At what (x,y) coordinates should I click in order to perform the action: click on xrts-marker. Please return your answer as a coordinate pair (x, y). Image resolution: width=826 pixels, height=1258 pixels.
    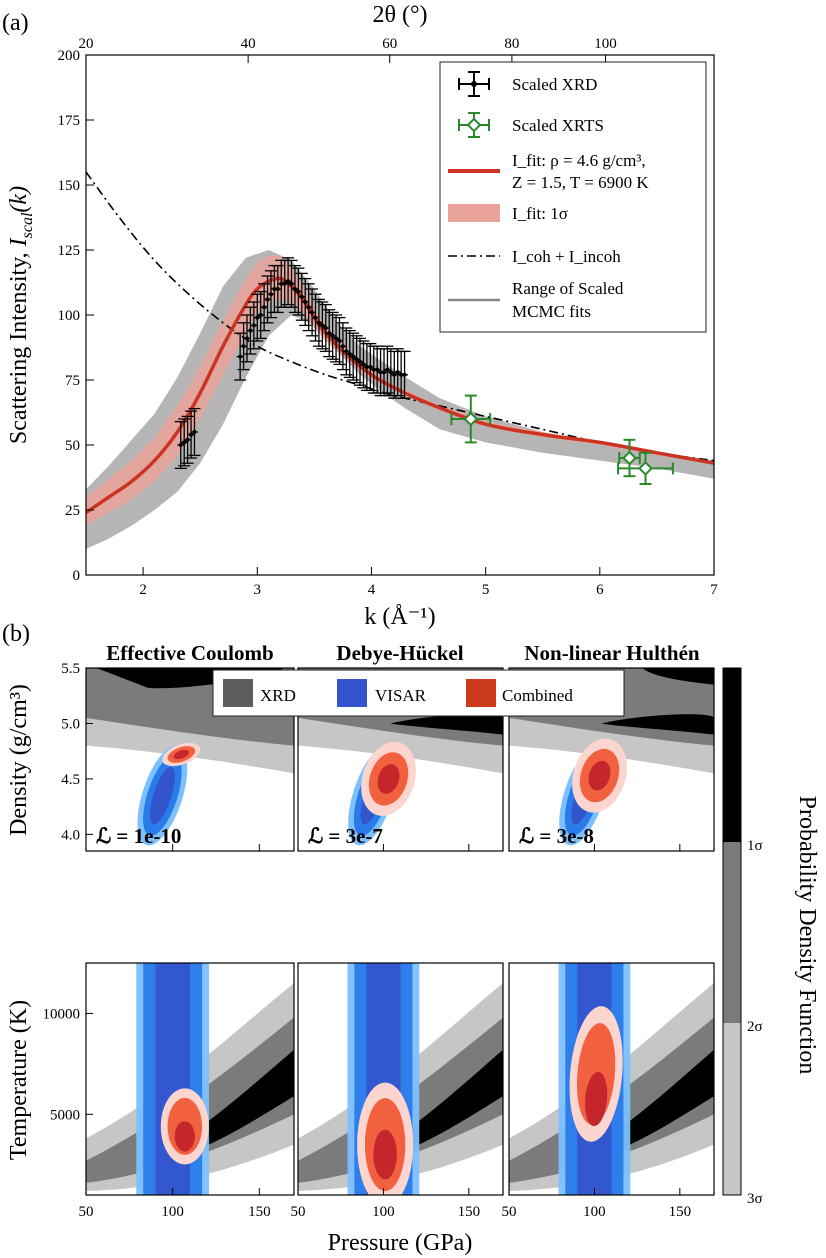
    Looking at the image, I should click on (645, 468).